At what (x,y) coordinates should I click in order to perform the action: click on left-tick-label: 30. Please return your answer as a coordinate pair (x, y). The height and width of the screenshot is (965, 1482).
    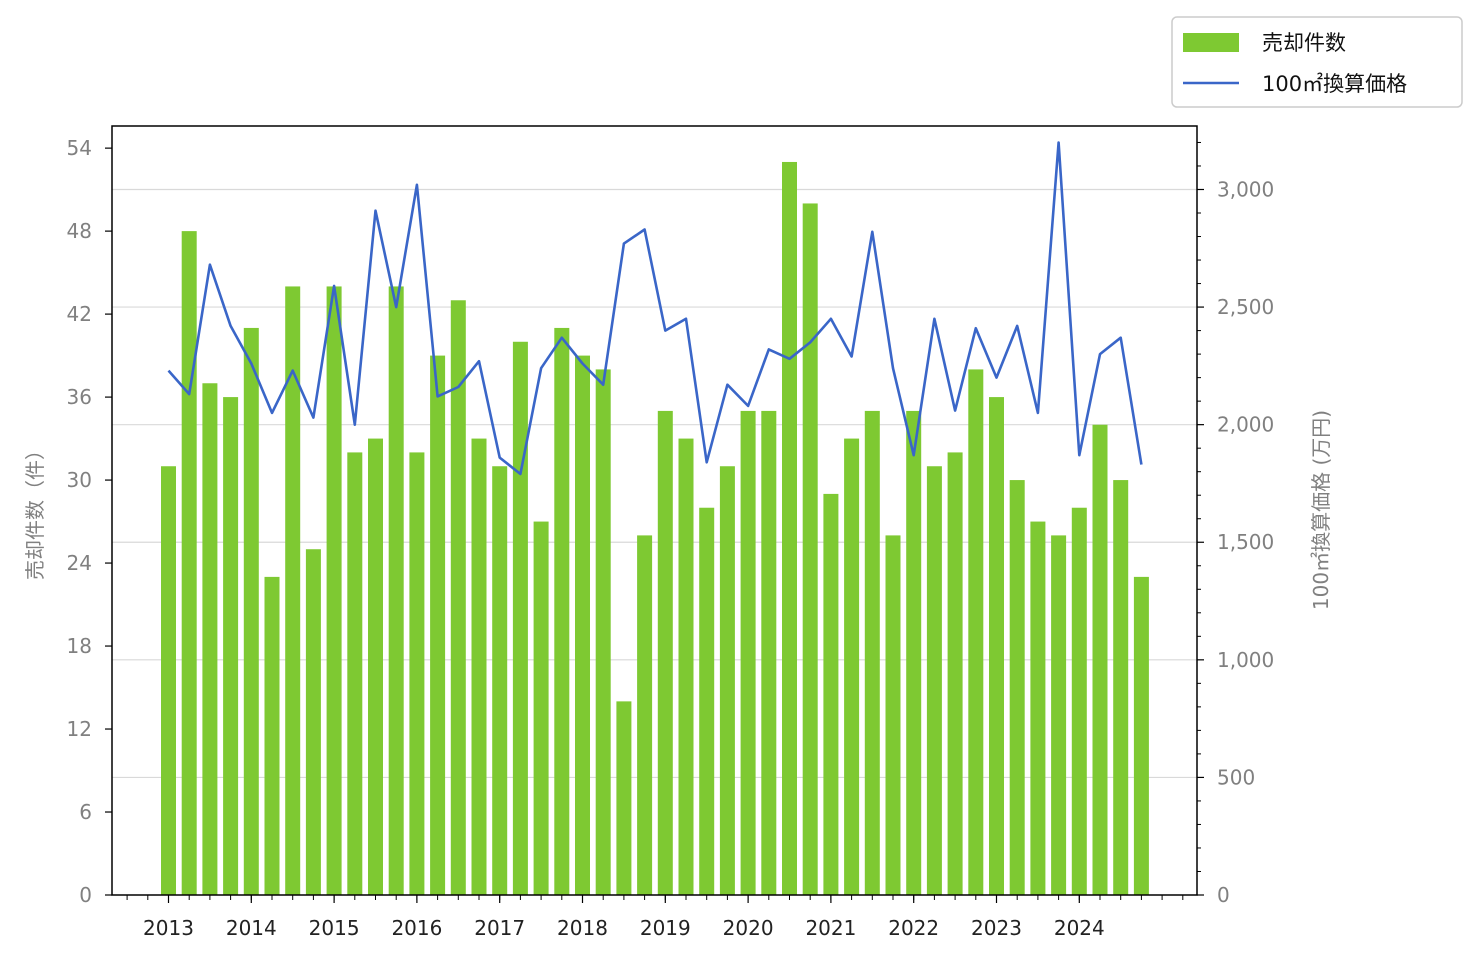
    Looking at the image, I should click on (79, 480).